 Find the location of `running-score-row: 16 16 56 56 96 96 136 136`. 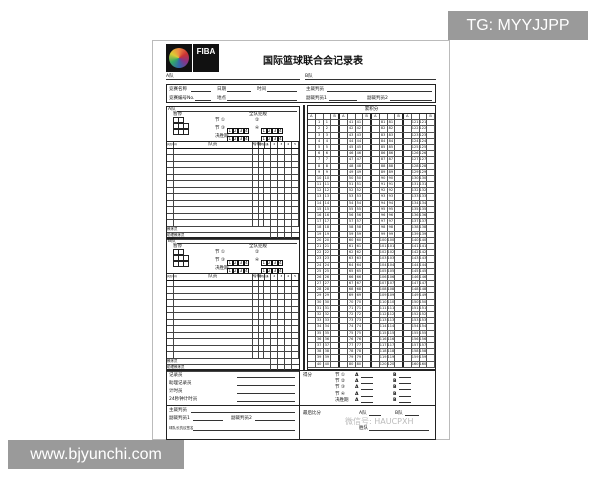

running-score-row: 16 16 56 56 96 96 136 136 is located at coordinates (371, 216).